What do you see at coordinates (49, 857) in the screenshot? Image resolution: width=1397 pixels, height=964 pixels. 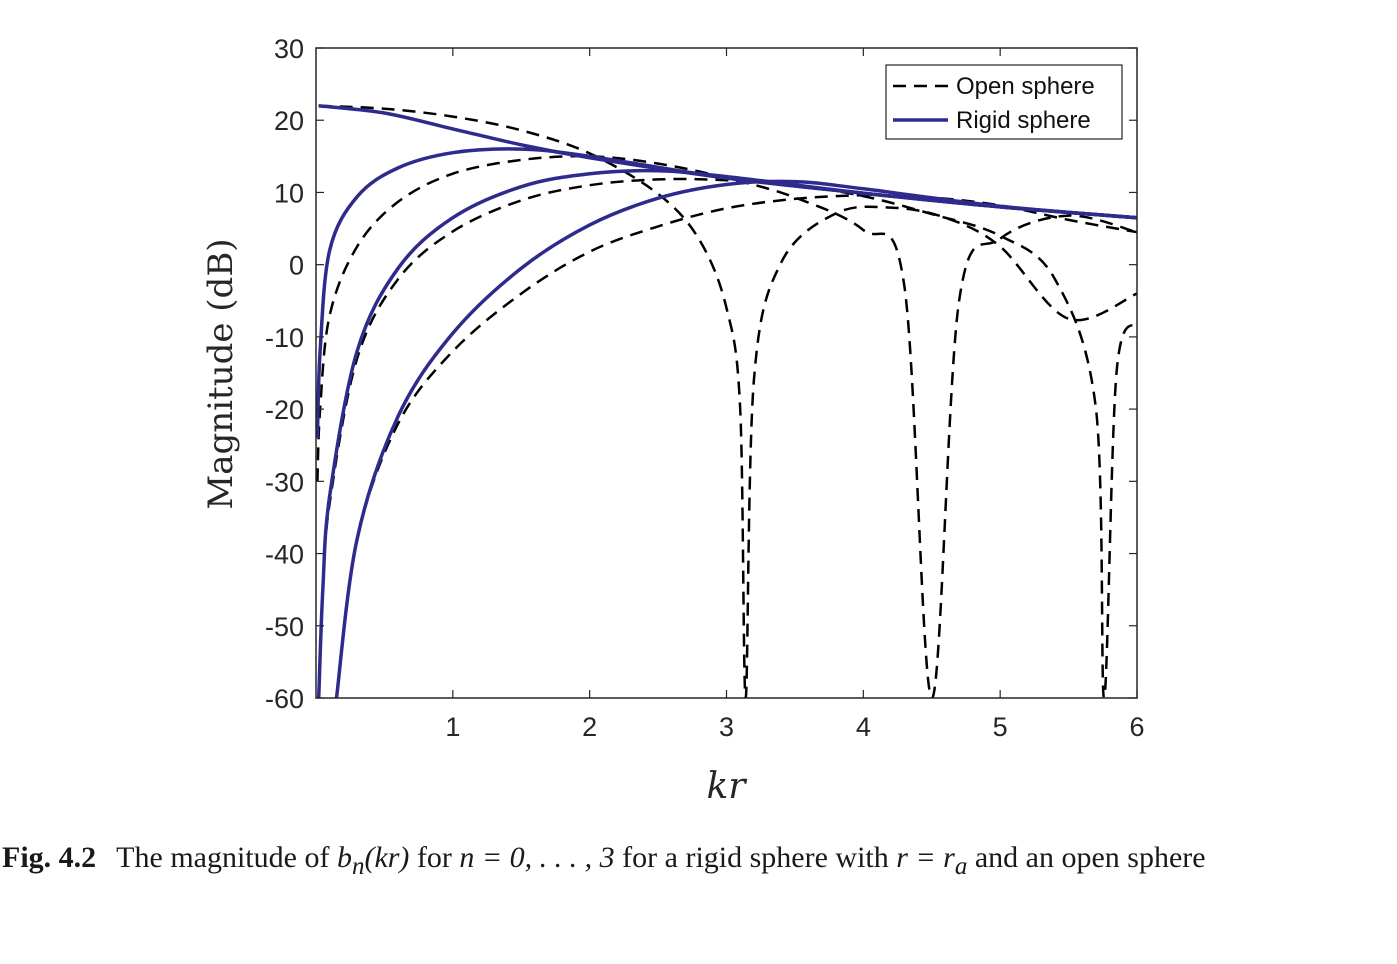 I see `figure-label: Fig. 4.2` at bounding box center [49, 857].